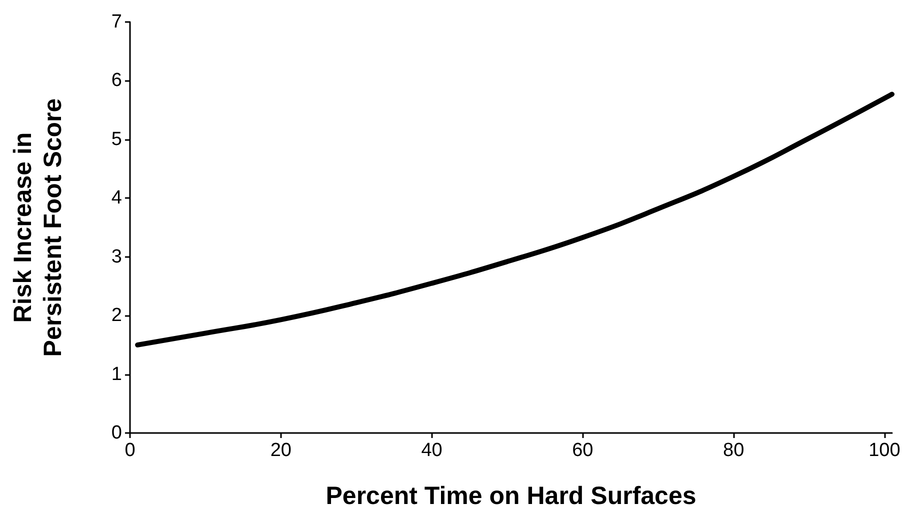 Image resolution: width=914 pixels, height=519 pixels. Describe the element at coordinates (116, 433) in the screenshot. I see `y-tick-label: 0` at that location.